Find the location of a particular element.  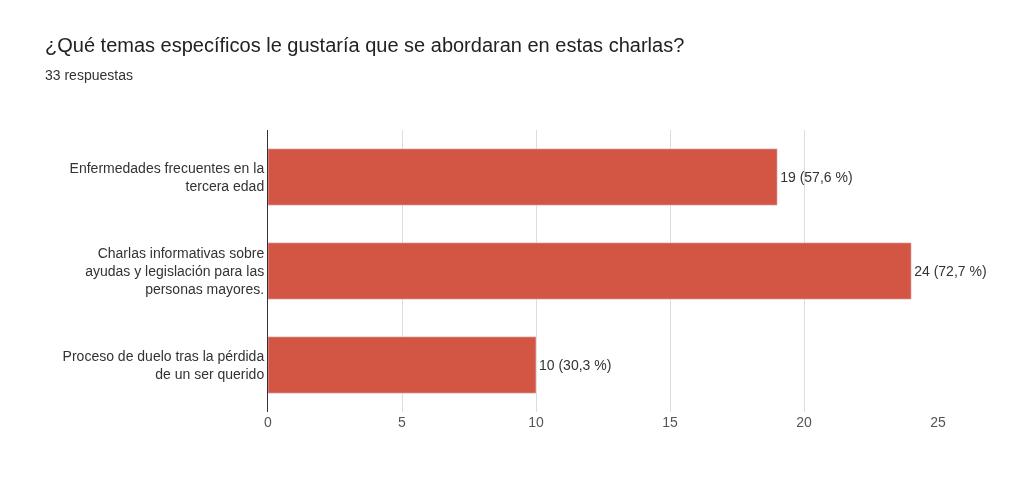

data-label: 19 (57,6 %) is located at coordinates (816, 177).